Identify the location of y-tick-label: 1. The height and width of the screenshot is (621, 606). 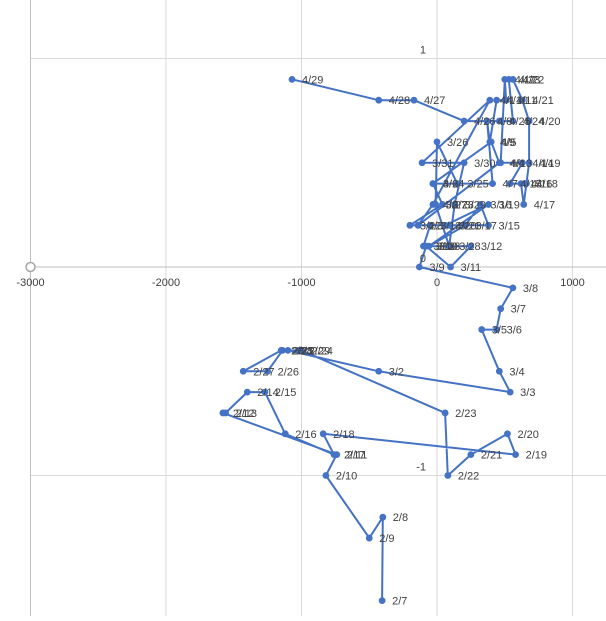
(423, 51).